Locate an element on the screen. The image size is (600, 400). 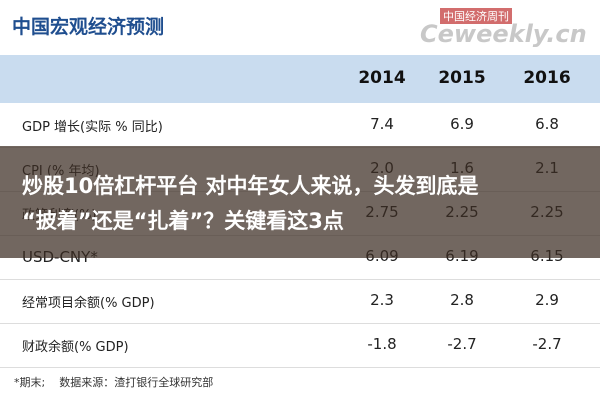
row-label: 财政余额(% GDP) is located at coordinates (75, 347).